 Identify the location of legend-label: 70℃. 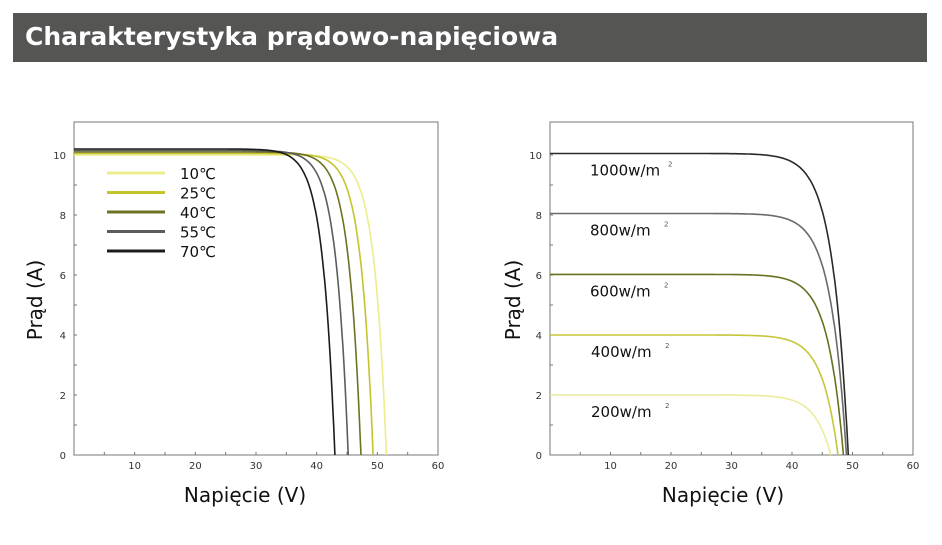
(198, 252).